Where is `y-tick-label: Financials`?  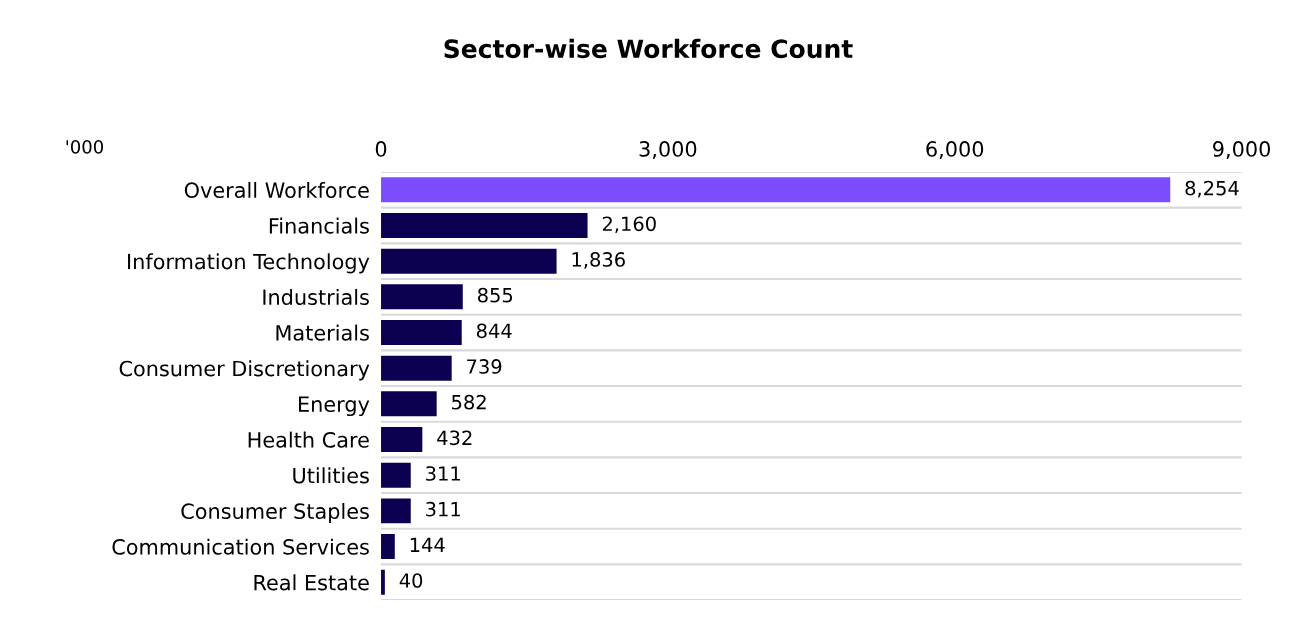
y-tick-label: Financials is located at coordinates (319, 225).